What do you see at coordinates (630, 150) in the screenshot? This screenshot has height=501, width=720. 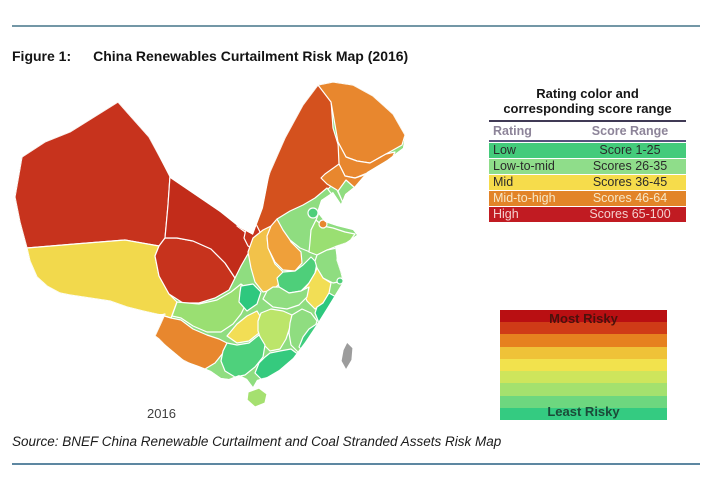 I see `legend-range-label: Score 1-25` at bounding box center [630, 150].